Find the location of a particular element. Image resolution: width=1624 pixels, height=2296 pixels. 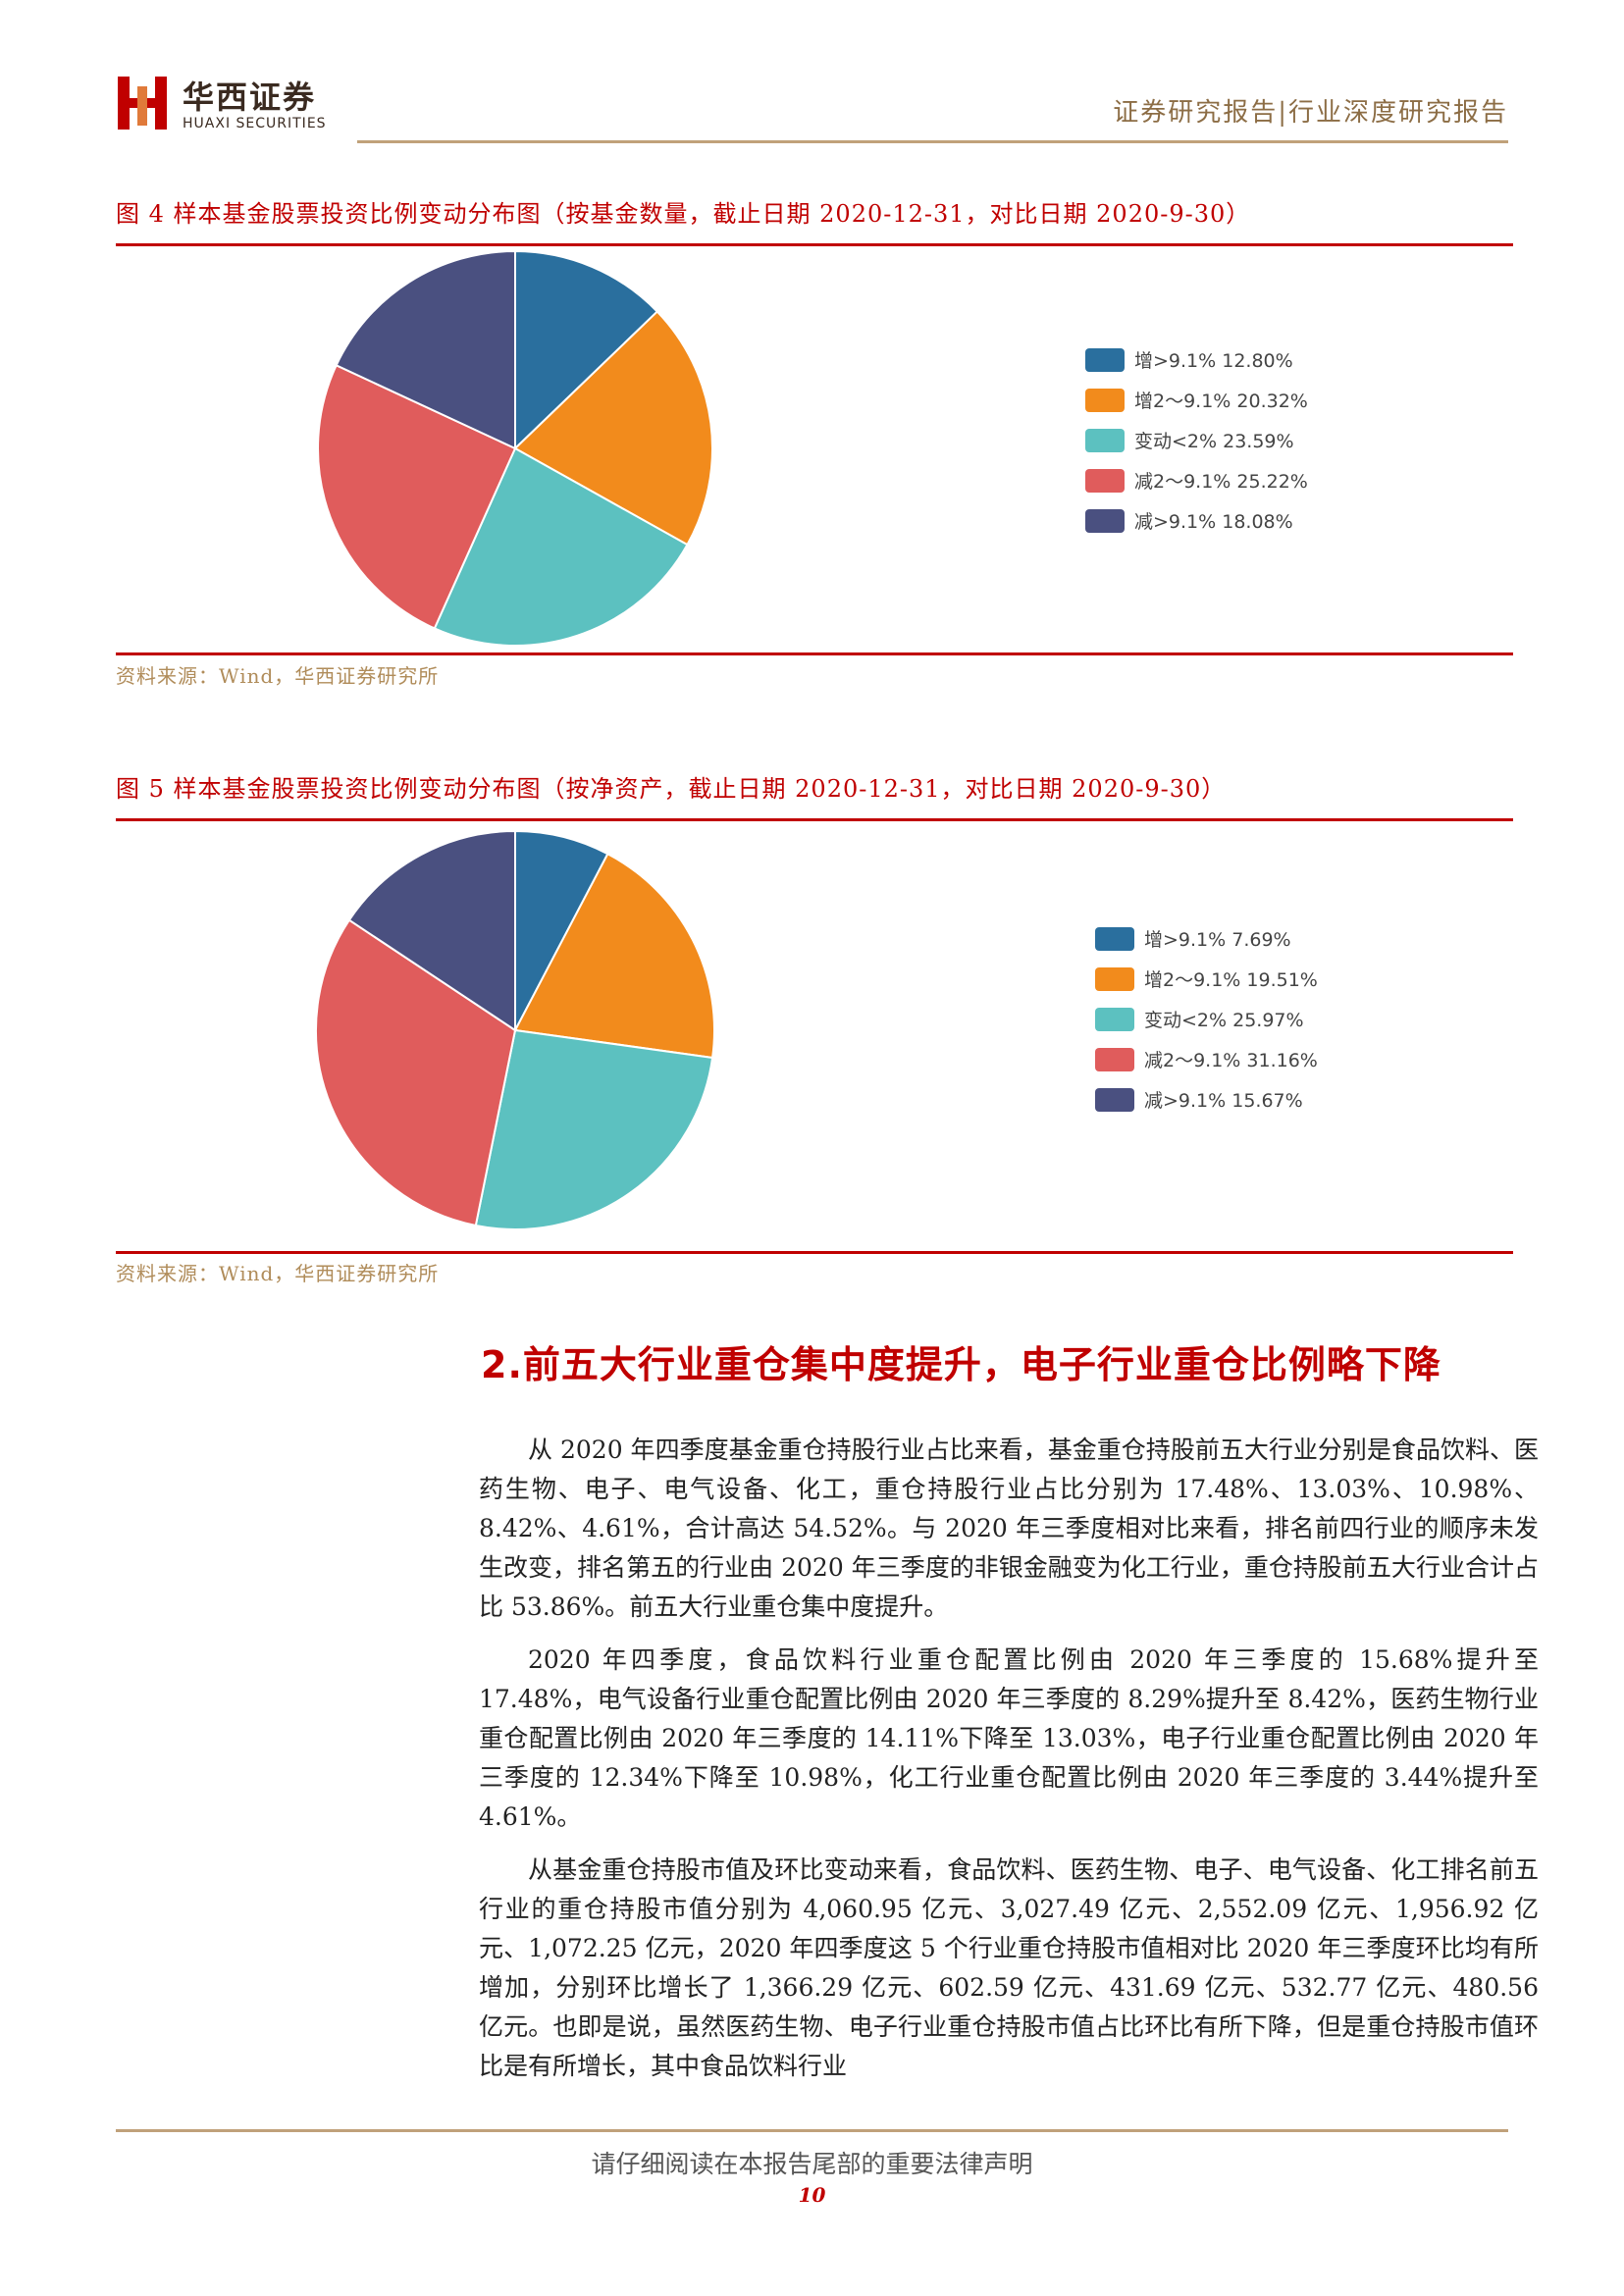

legend-label: 变动<2% 23.59% is located at coordinates (1214, 441).